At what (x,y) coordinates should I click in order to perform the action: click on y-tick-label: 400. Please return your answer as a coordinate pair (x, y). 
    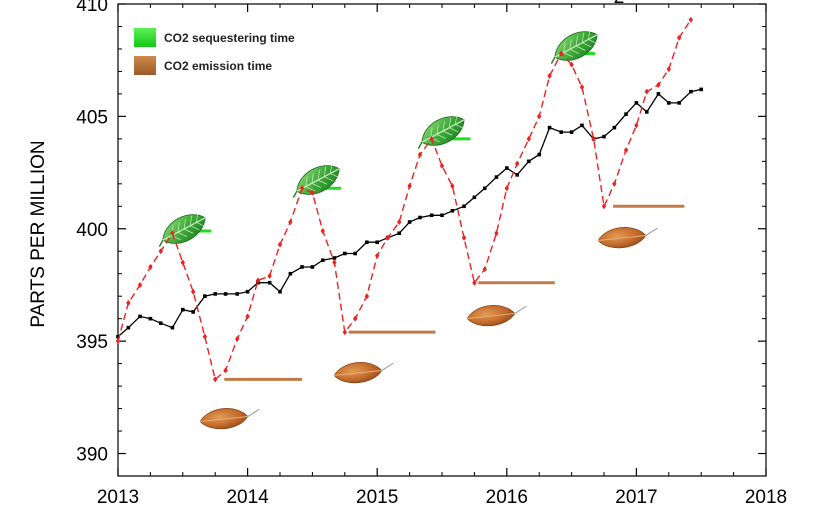
    Looking at the image, I should click on (92, 230).